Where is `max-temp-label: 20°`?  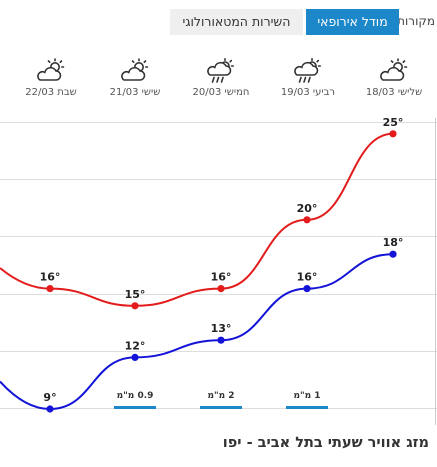 max-temp-label: 20° is located at coordinates (307, 208).